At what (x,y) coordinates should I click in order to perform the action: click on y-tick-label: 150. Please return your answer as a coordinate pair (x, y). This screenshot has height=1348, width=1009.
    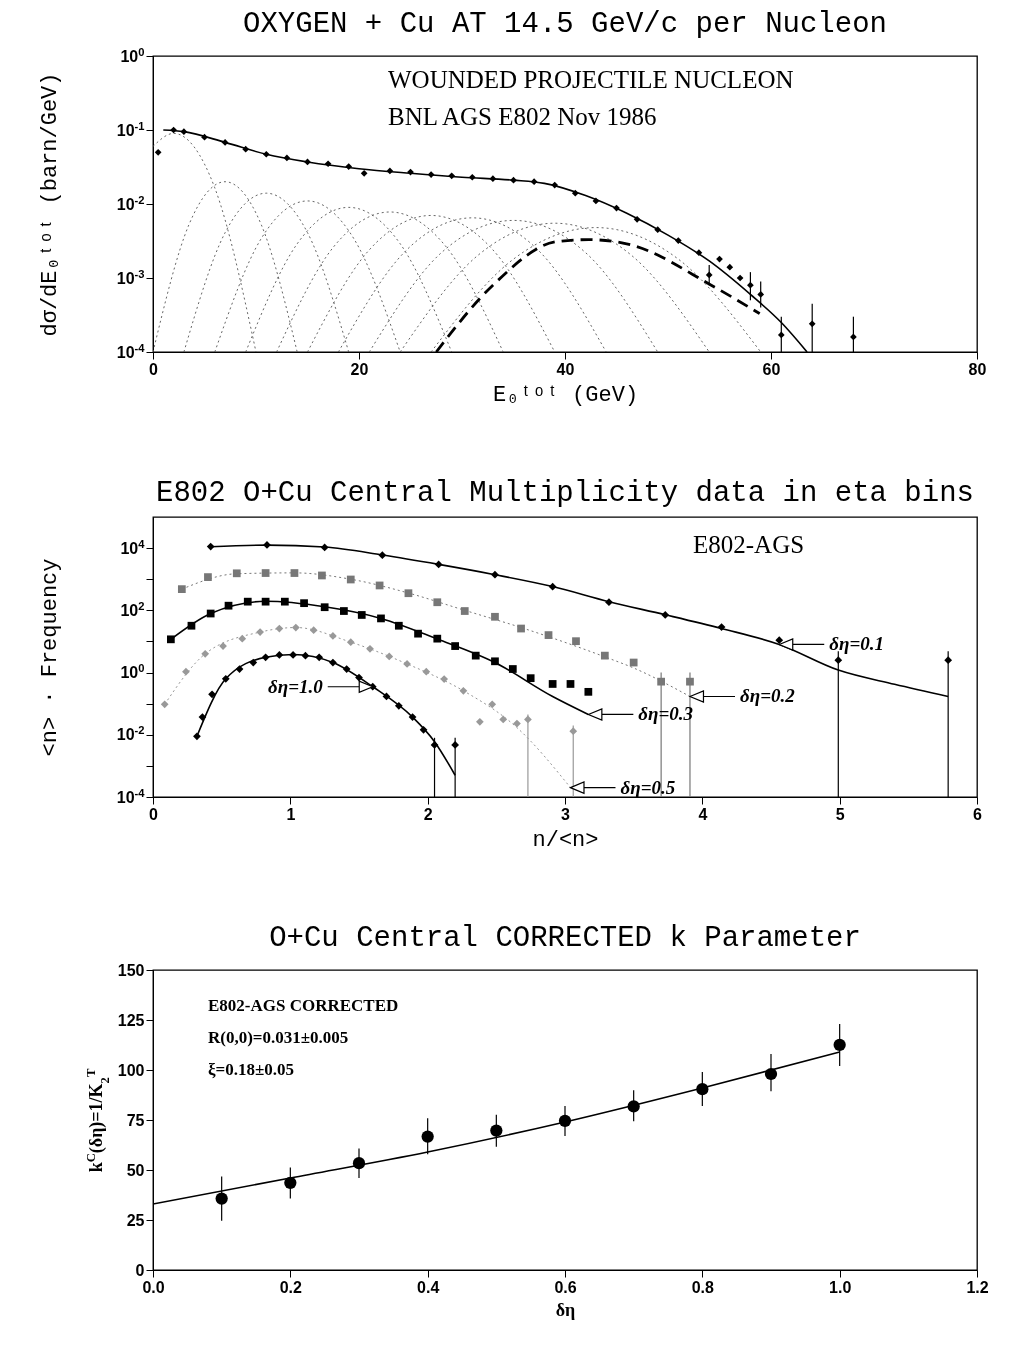
    Looking at the image, I should click on (131, 970).